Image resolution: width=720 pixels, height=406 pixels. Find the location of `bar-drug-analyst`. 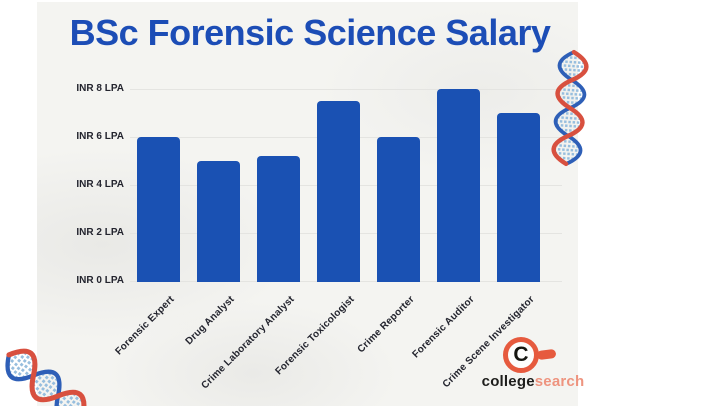

bar-drug-analyst is located at coordinates (218, 221).